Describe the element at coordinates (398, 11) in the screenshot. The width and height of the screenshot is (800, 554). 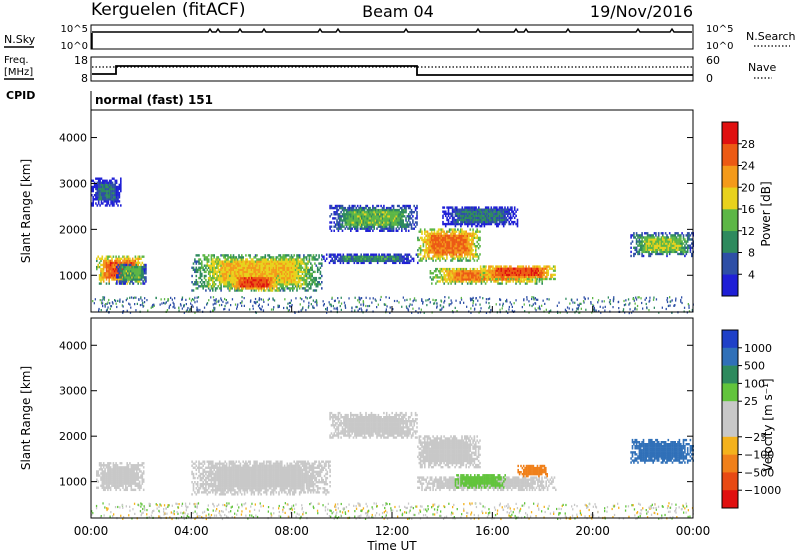
I see `beam-label: Beam 04` at that location.